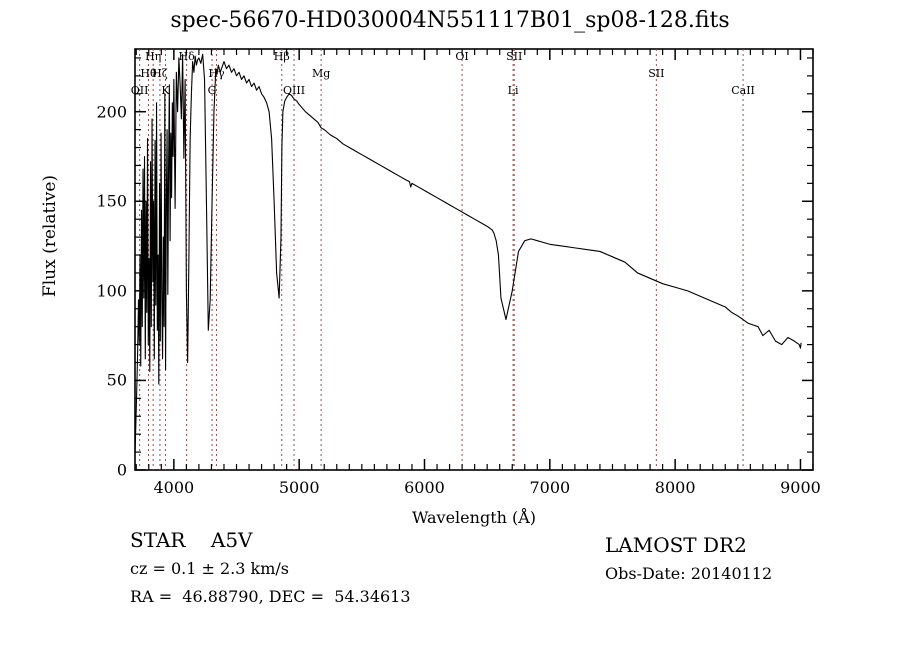 The image size is (900, 649). What do you see at coordinates (148, 73) in the screenshot?
I see `spectral-line-label: Hθ` at bounding box center [148, 73].